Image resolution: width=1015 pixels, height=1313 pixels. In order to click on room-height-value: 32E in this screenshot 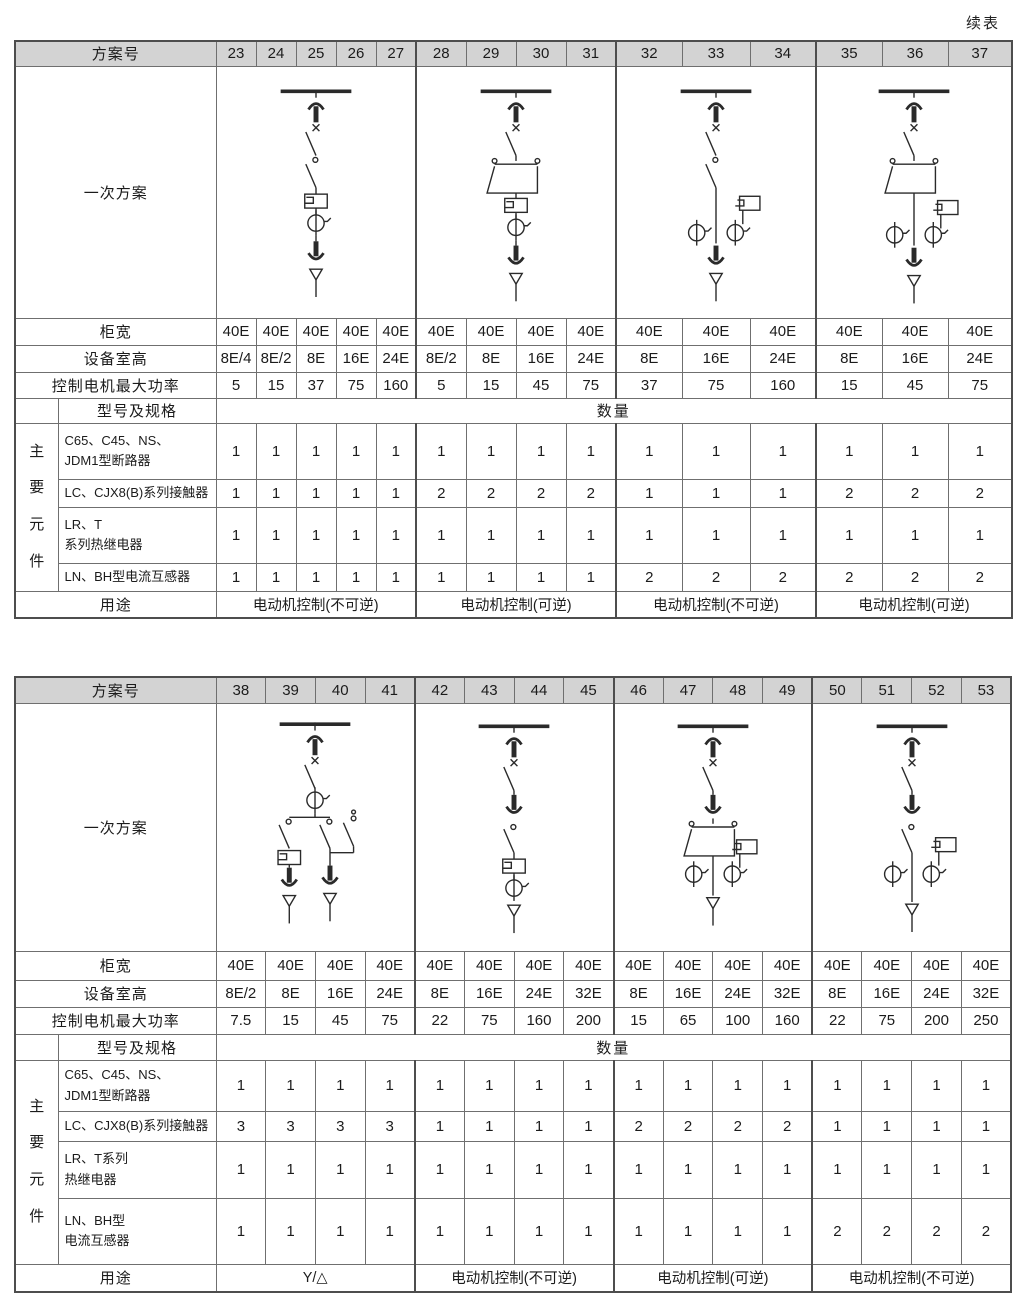, I will do `click(787, 993)`.